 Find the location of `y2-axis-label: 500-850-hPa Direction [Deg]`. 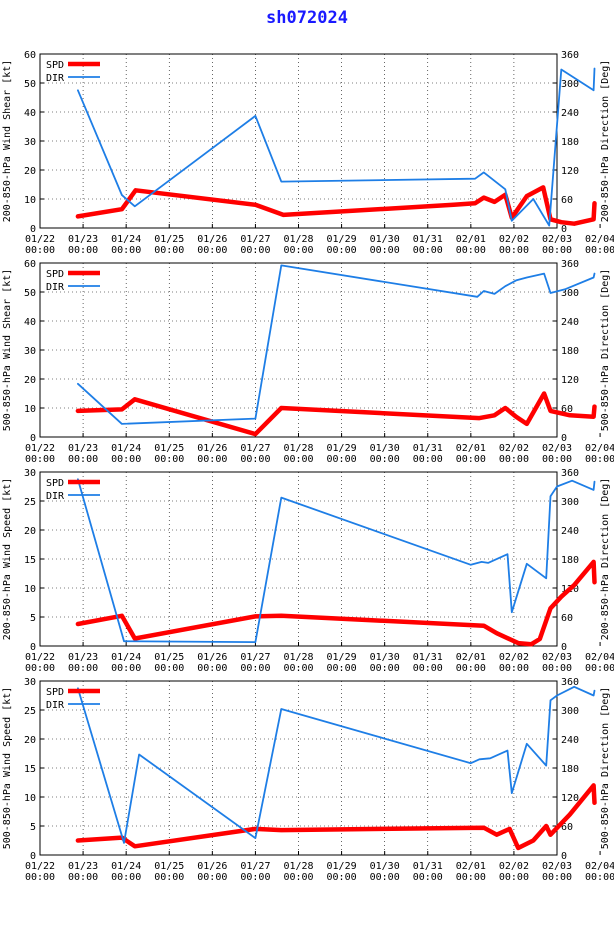

y2-axis-label: 500-850-hPa Direction [Deg] is located at coordinates (605, 768).